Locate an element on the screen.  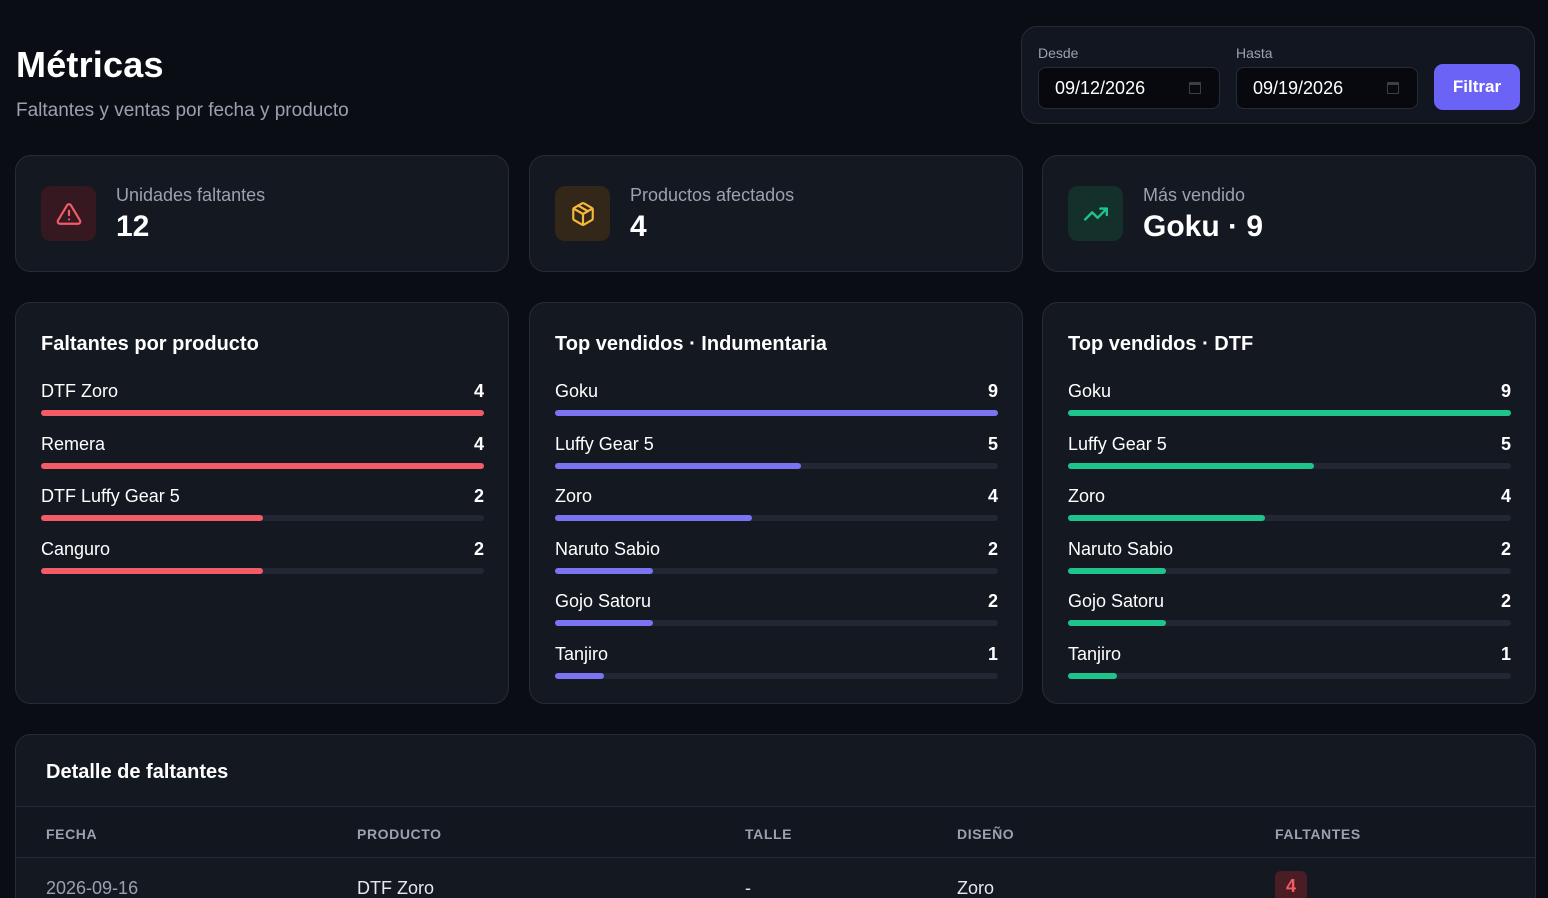
cell-producto: DTF Zoro is located at coordinates (396, 888).